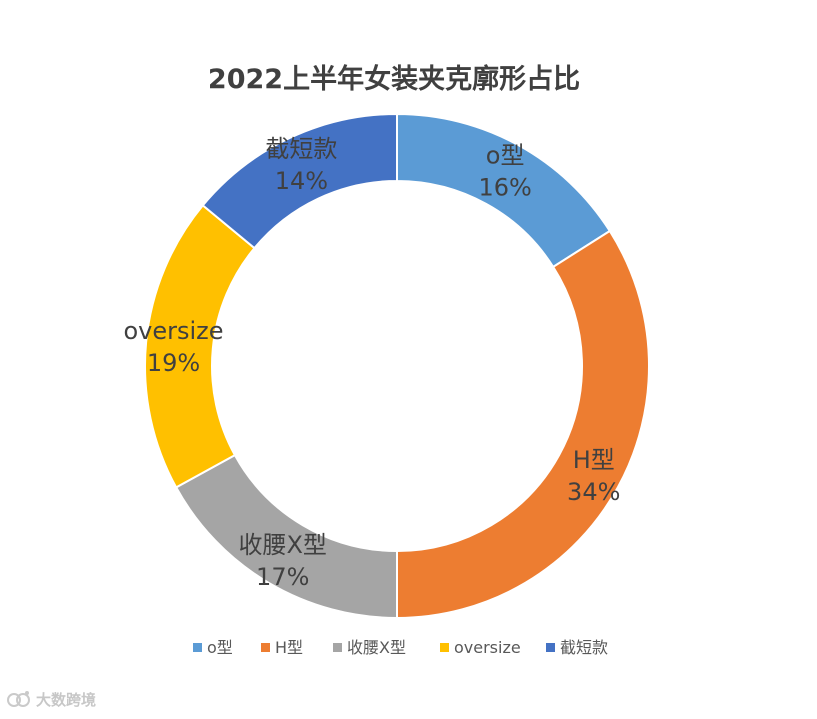 This screenshot has width=817, height=719. I want to click on slice-category-label: 截短款, so click(301, 149).